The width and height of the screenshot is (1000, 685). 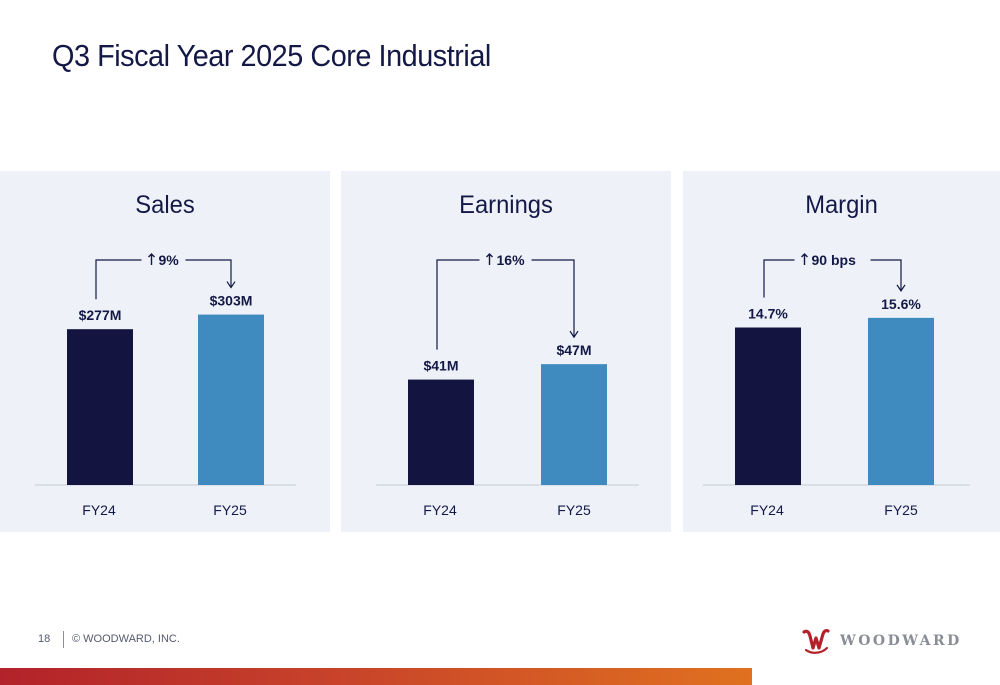 What do you see at coordinates (901, 641) in the screenshot?
I see `brand-name: WOODWARD` at bounding box center [901, 641].